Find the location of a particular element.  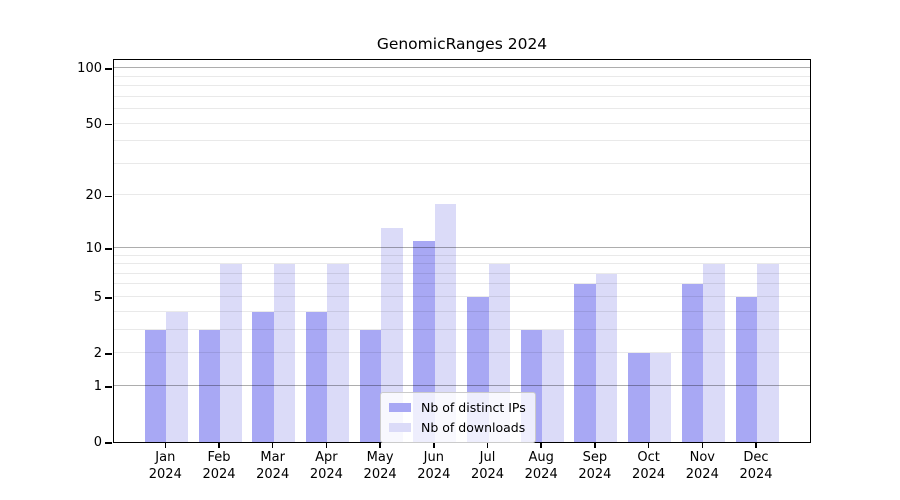

legend-swatch-downloads is located at coordinates (400, 427).